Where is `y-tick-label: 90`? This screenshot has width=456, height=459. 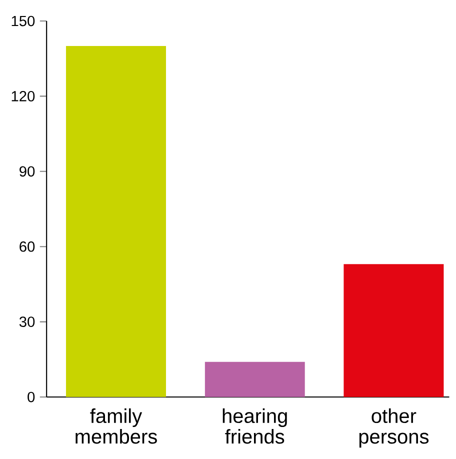
y-tick-label: 90 is located at coordinates (27, 171).